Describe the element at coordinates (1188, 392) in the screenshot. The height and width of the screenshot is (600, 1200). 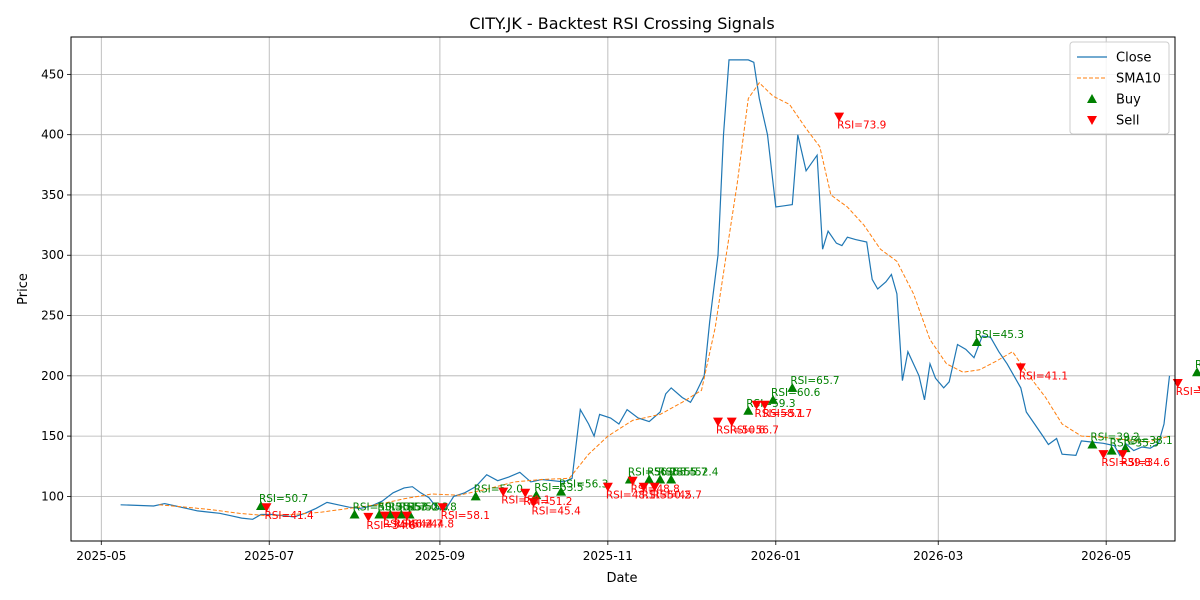
I see `sell-label: RSI=51.2` at that location.